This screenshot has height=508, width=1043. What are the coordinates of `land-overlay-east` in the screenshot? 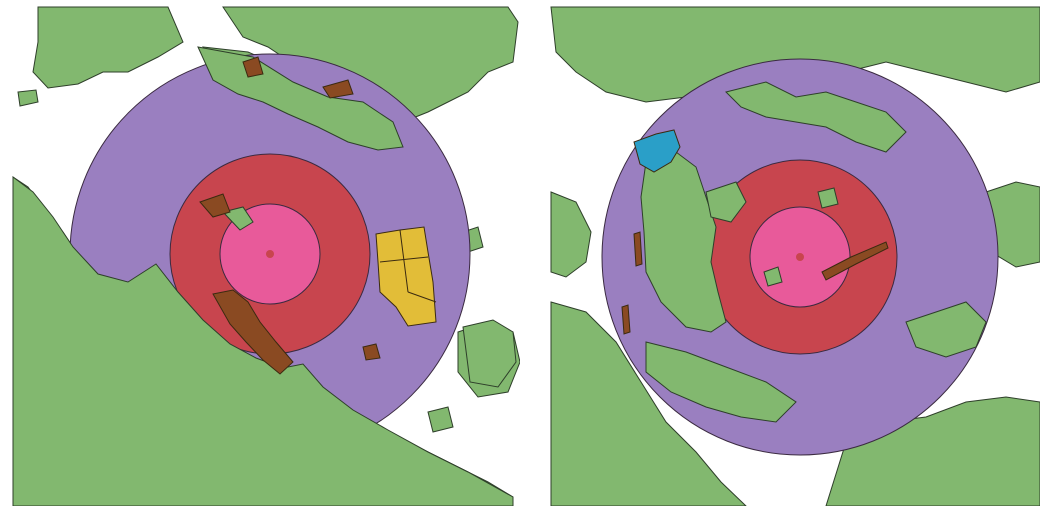 It's located at (489, 353).